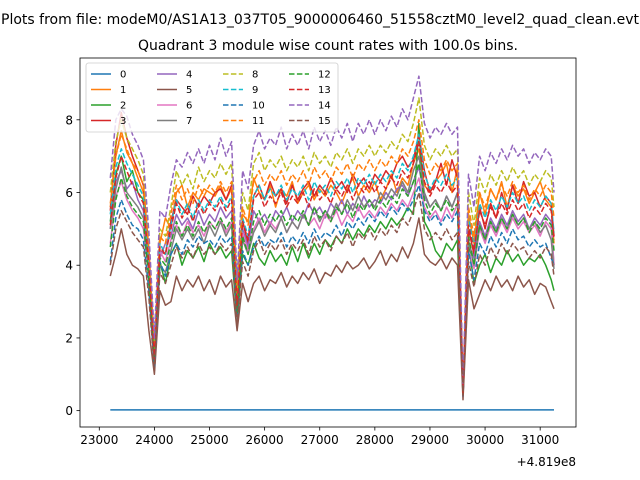 The image size is (640, 480). What do you see at coordinates (154, 440) in the screenshot?
I see `x-tick-label: 24000` at bounding box center [154, 440].